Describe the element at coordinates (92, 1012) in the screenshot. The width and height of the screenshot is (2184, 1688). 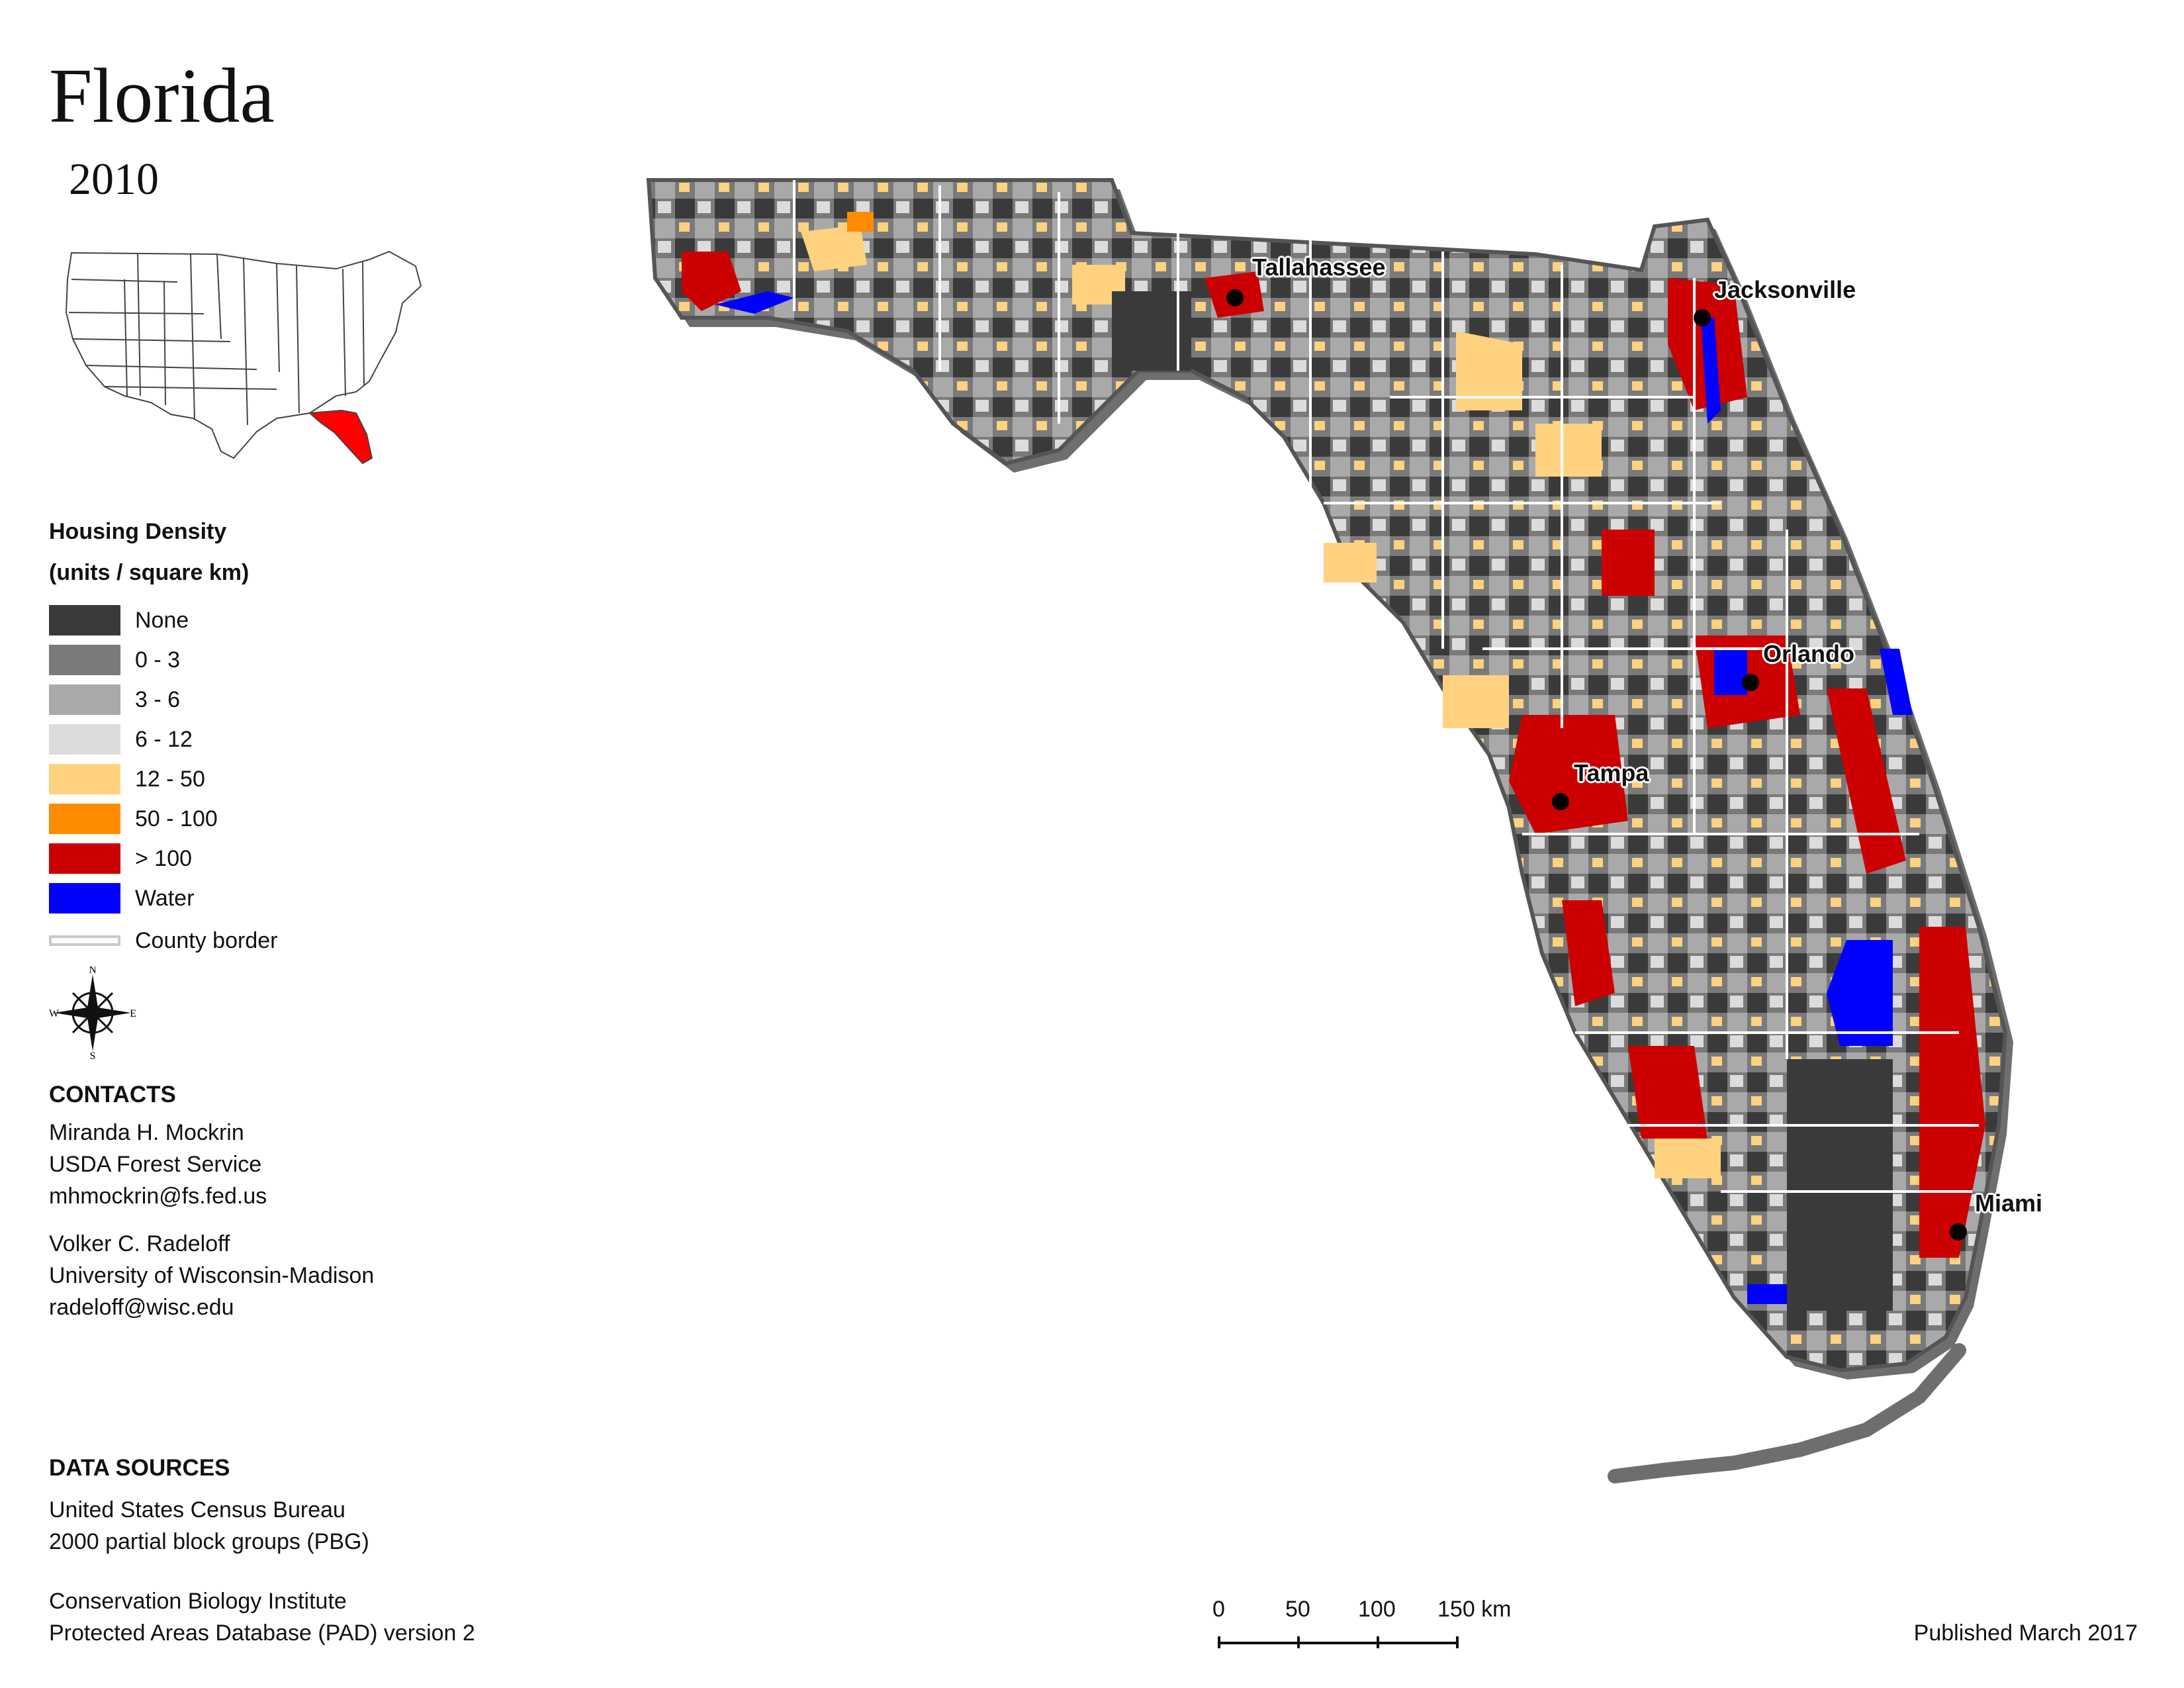
I see `compass-rose-icon: N S W E` at that location.